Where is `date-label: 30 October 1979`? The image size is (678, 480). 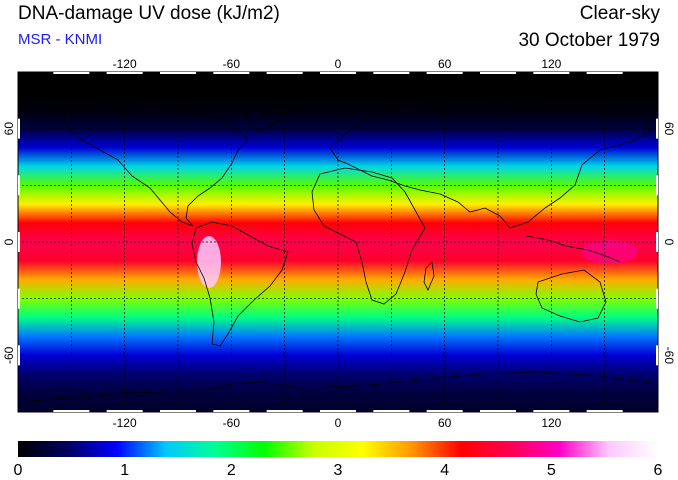
date-label: 30 October 1979 is located at coordinates (589, 40).